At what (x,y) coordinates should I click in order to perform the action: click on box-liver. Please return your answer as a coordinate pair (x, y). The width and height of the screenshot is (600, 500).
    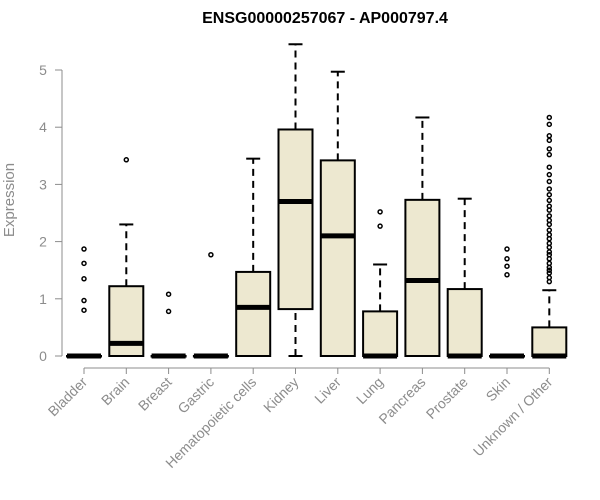
    Looking at the image, I should click on (337, 213).